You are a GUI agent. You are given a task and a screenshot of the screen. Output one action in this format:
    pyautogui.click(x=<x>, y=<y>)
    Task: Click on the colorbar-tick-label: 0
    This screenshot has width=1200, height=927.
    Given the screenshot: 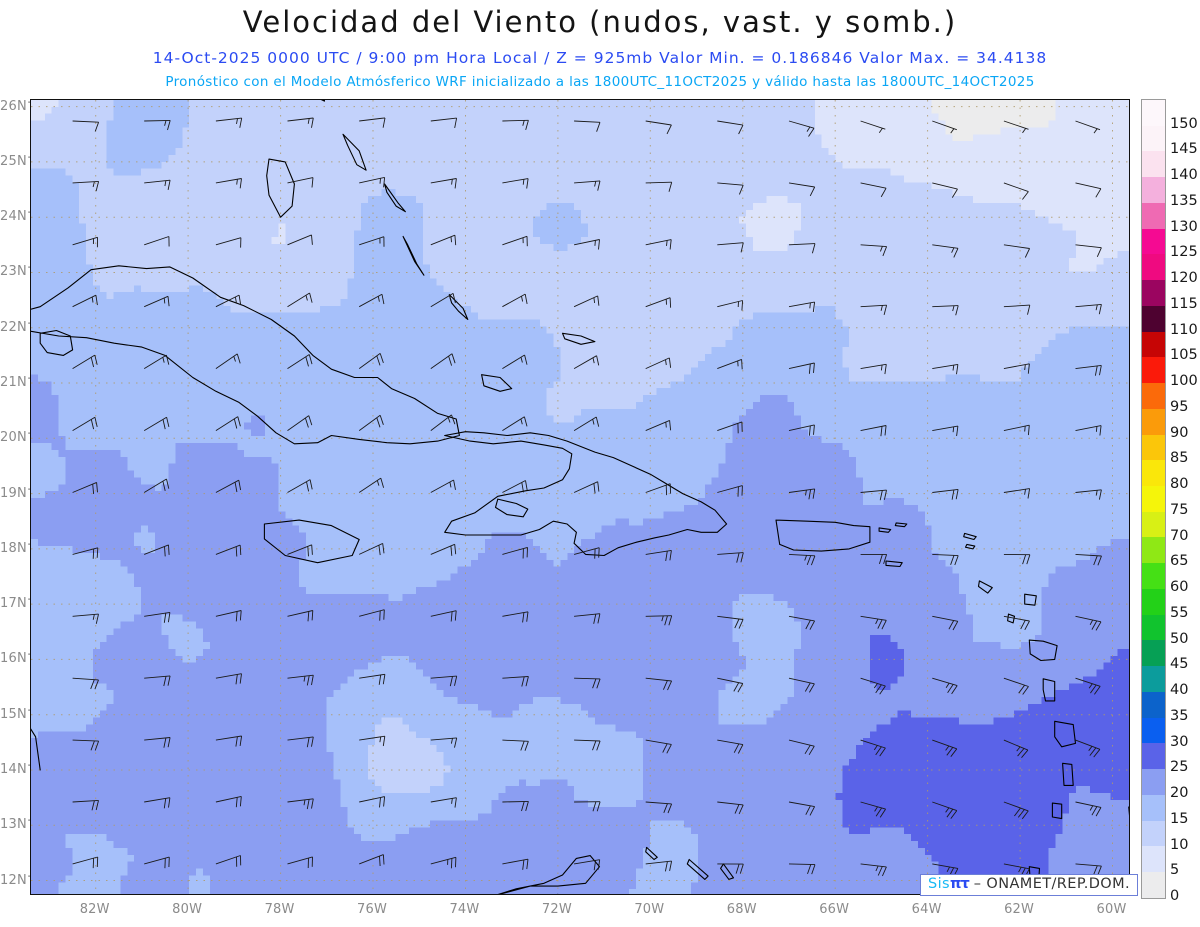 What is the action you would take?
    pyautogui.click(x=1175, y=896)
    